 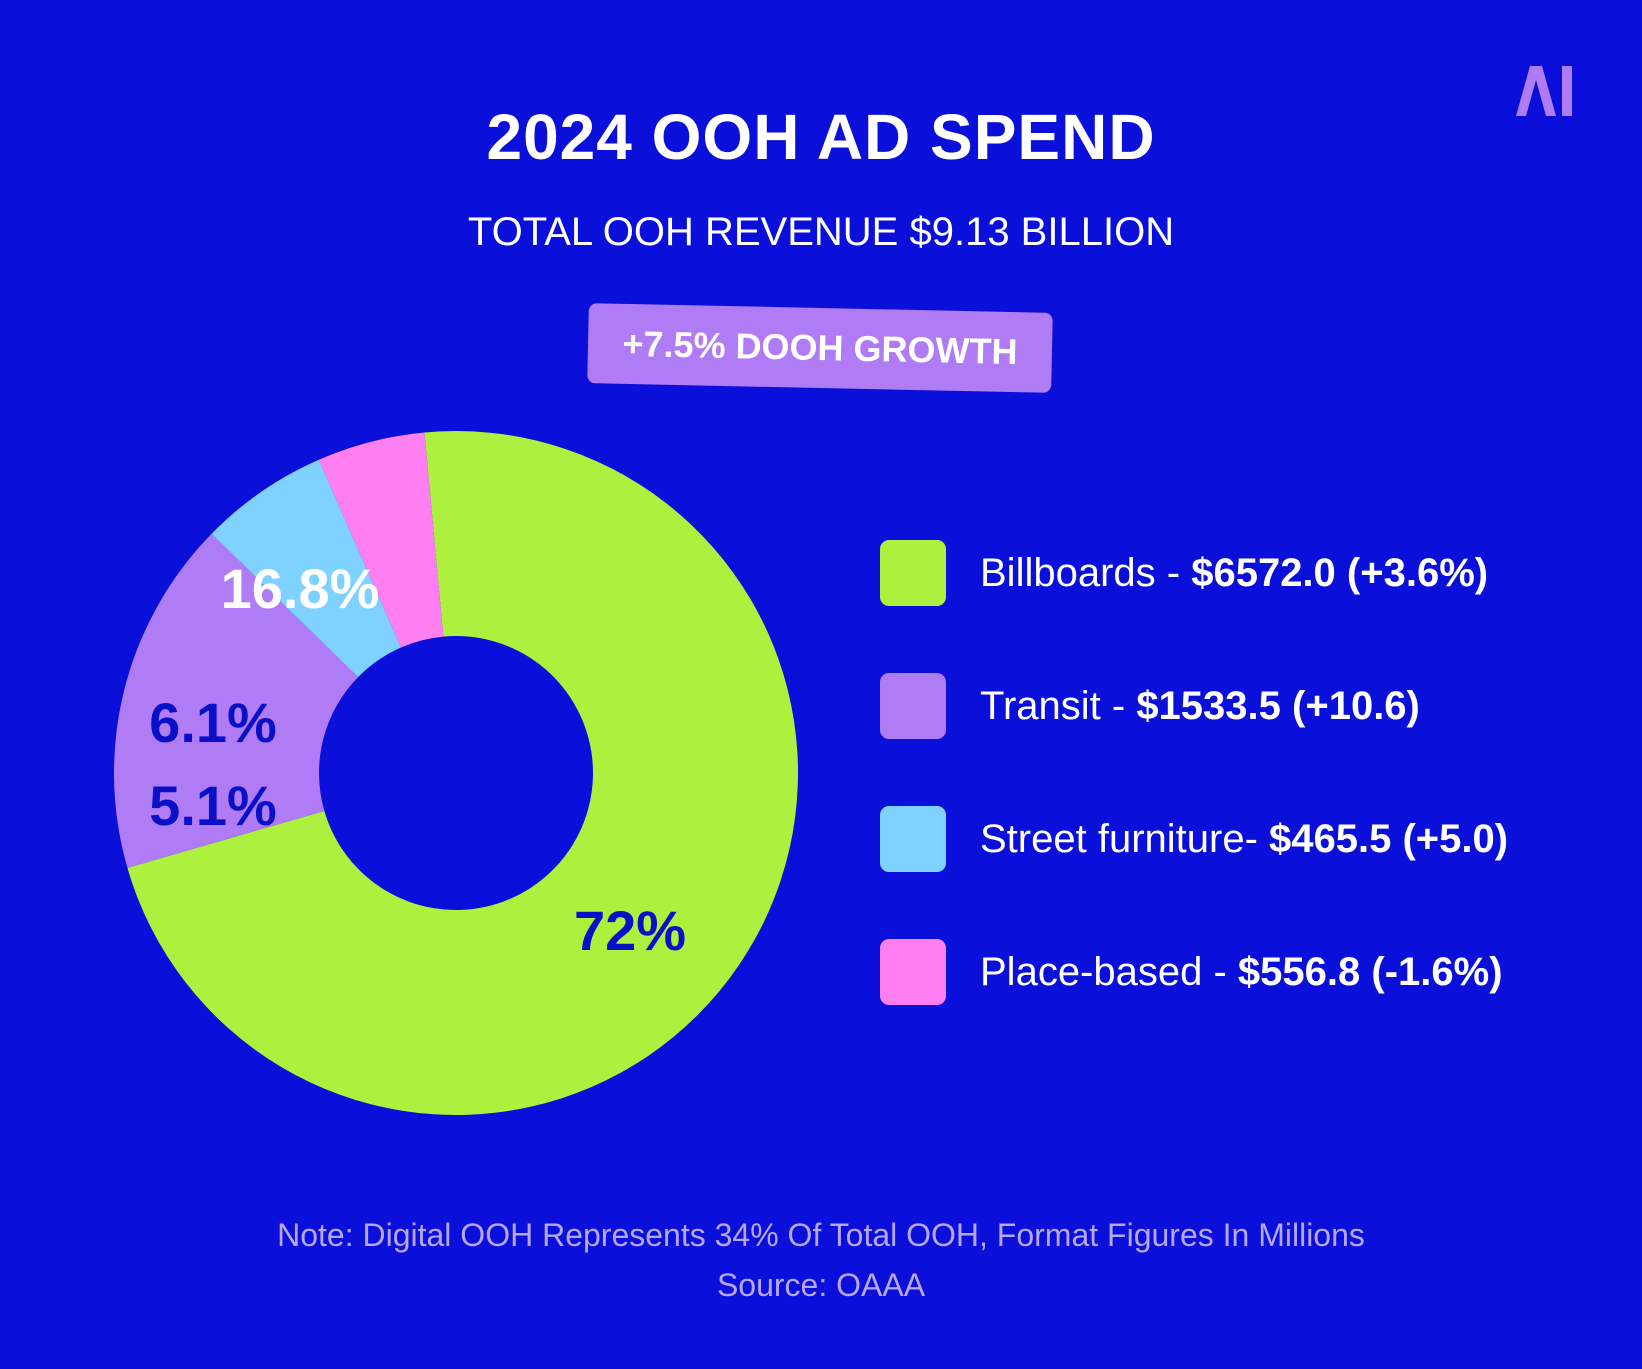 What do you see at coordinates (1125, 838) in the screenshot?
I see `legend-name-street-furniture: Street furniture-` at bounding box center [1125, 838].